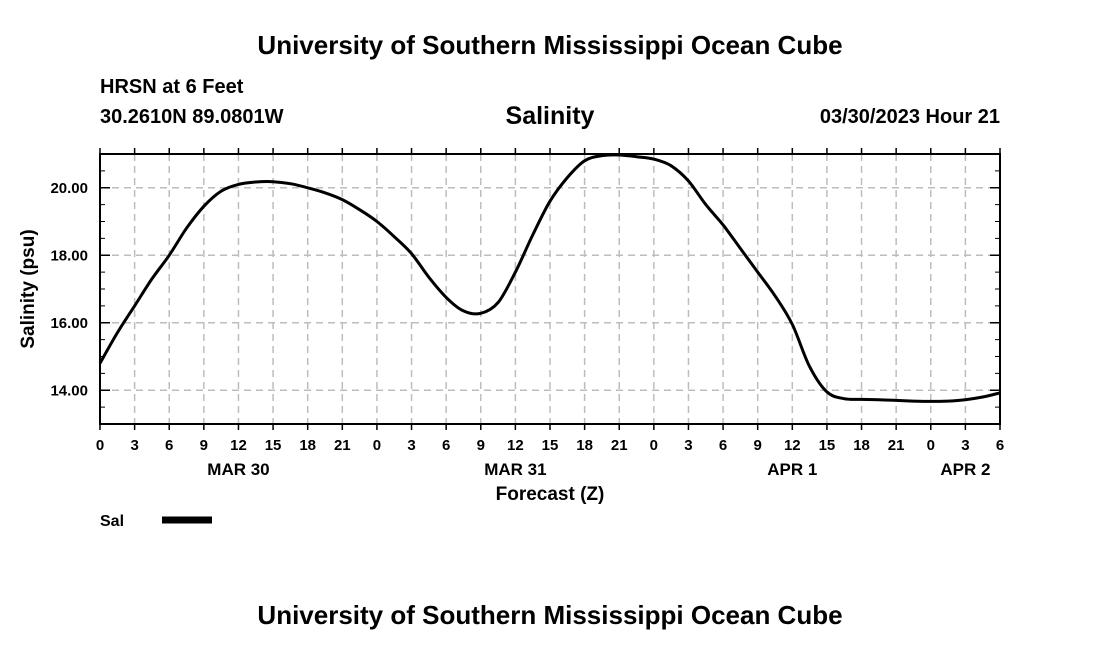 This screenshot has width=1100, height=650. What do you see at coordinates (792, 469) in the screenshot?
I see `date-label: APR 1` at bounding box center [792, 469].